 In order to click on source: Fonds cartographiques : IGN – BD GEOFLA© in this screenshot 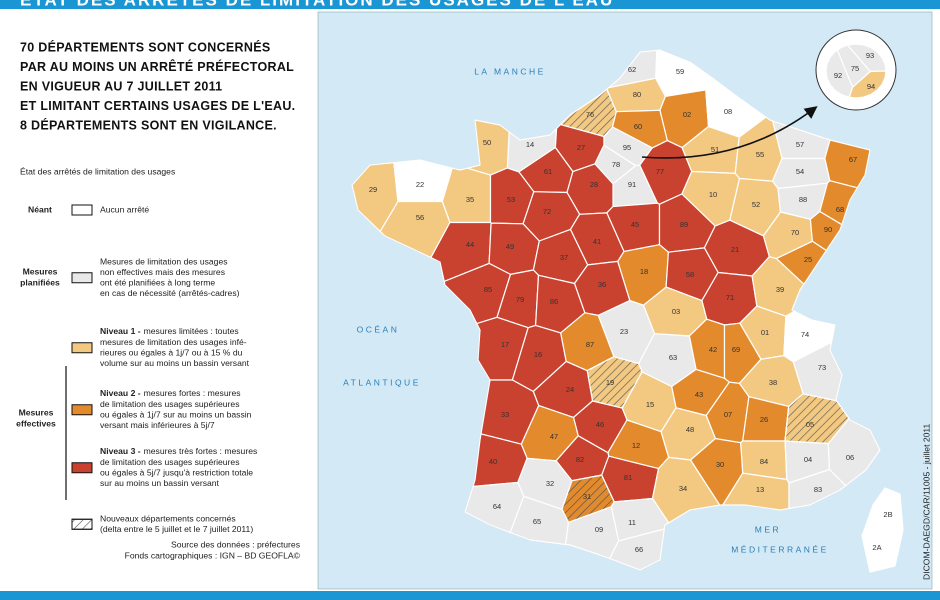, I will do `click(213, 555)`.